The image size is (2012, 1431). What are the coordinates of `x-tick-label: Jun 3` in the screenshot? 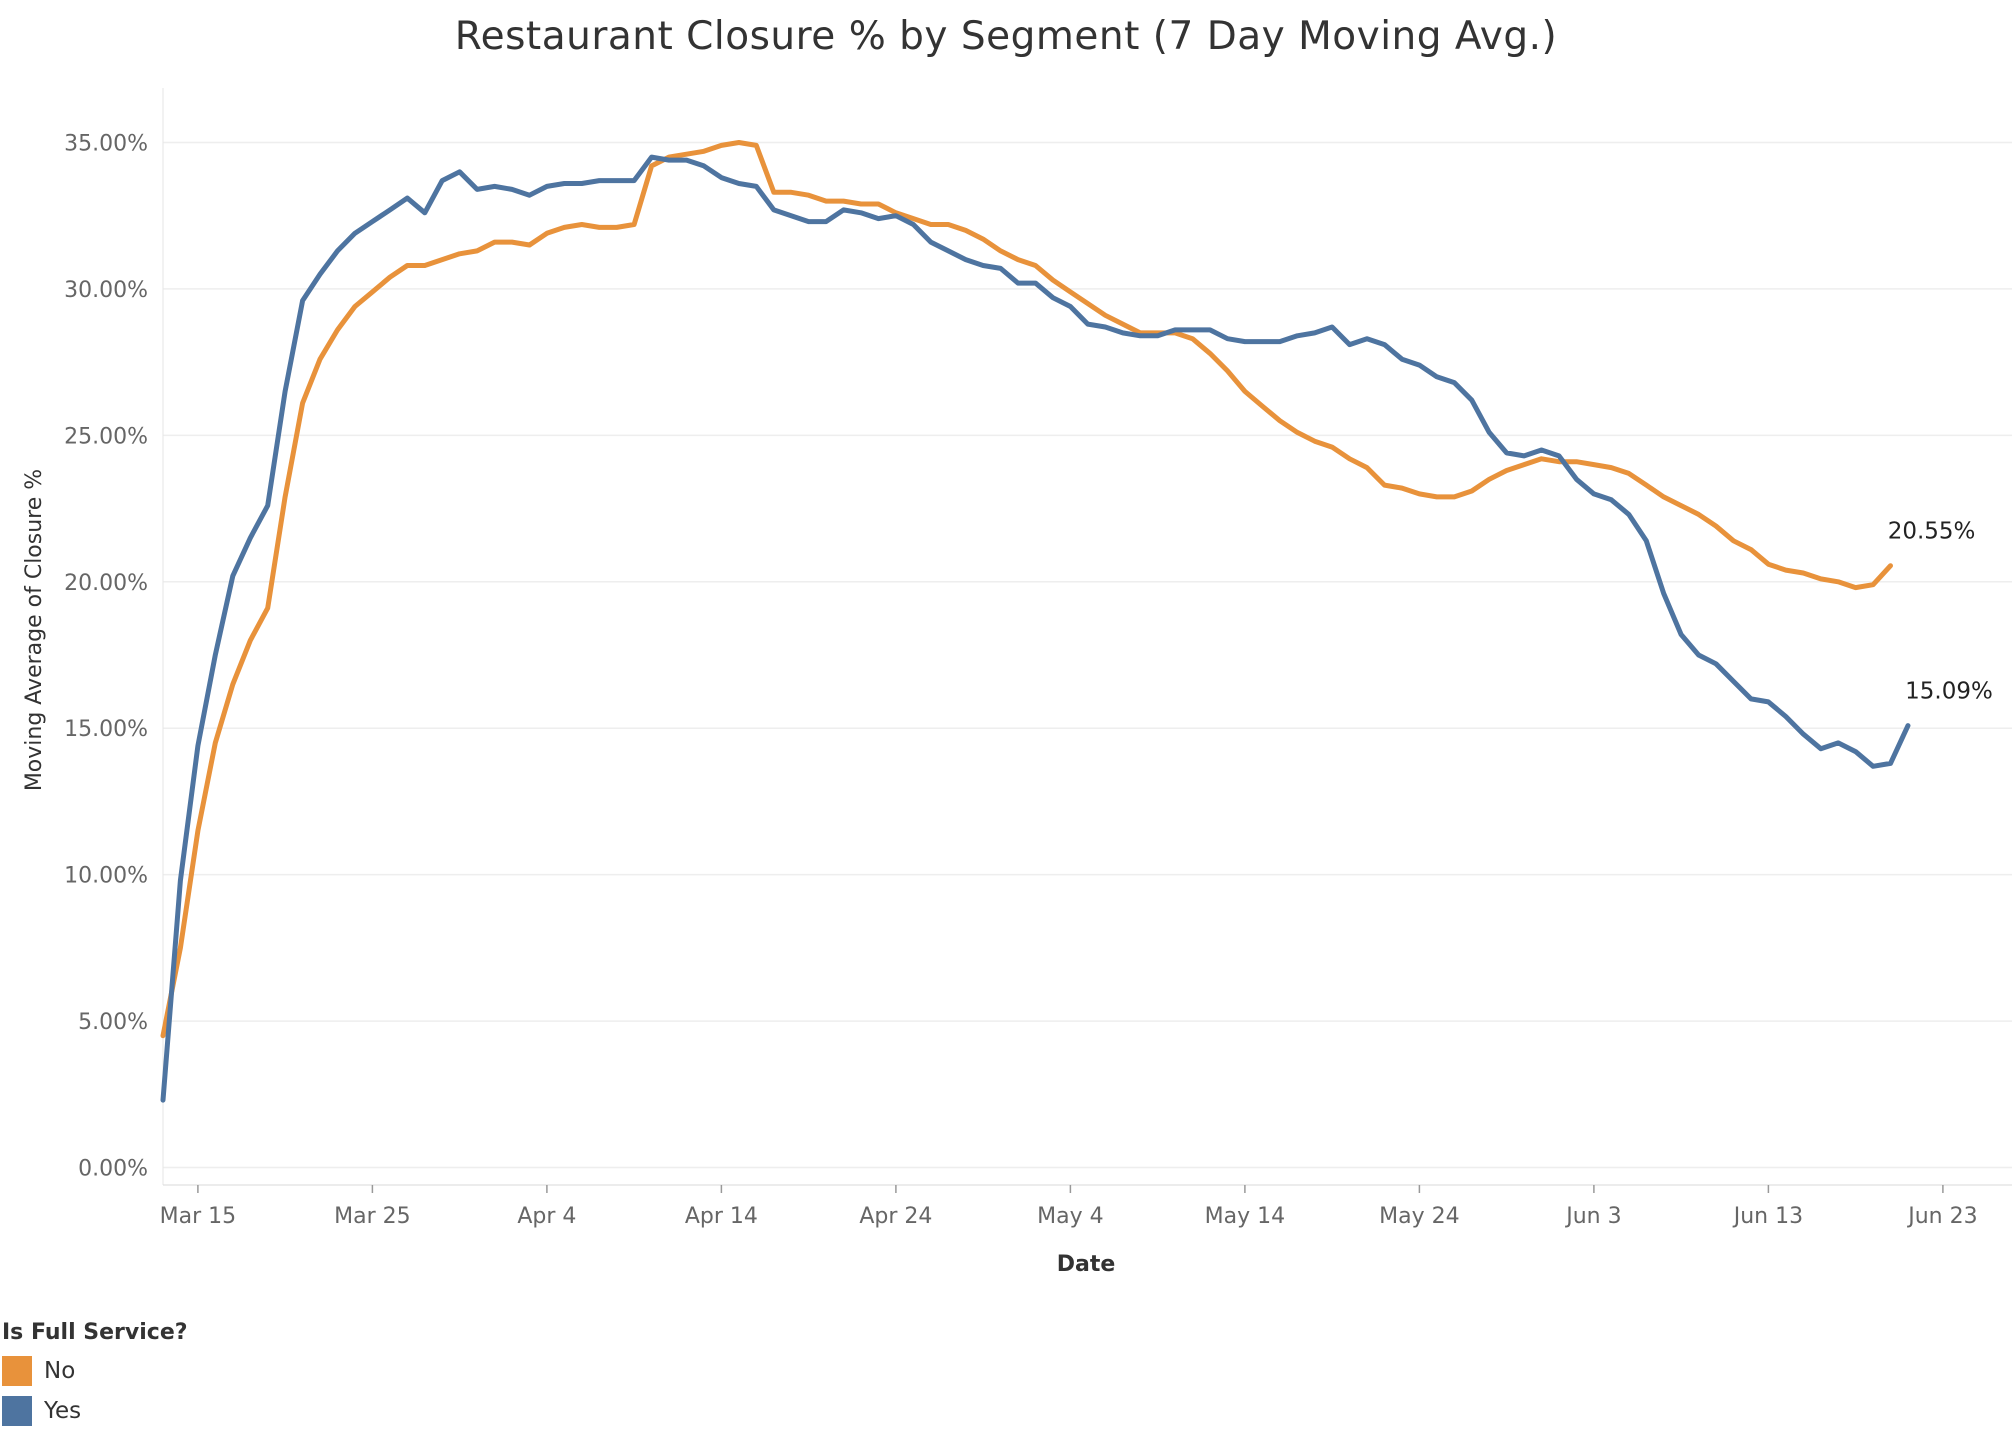 It's located at (1592, 1216).